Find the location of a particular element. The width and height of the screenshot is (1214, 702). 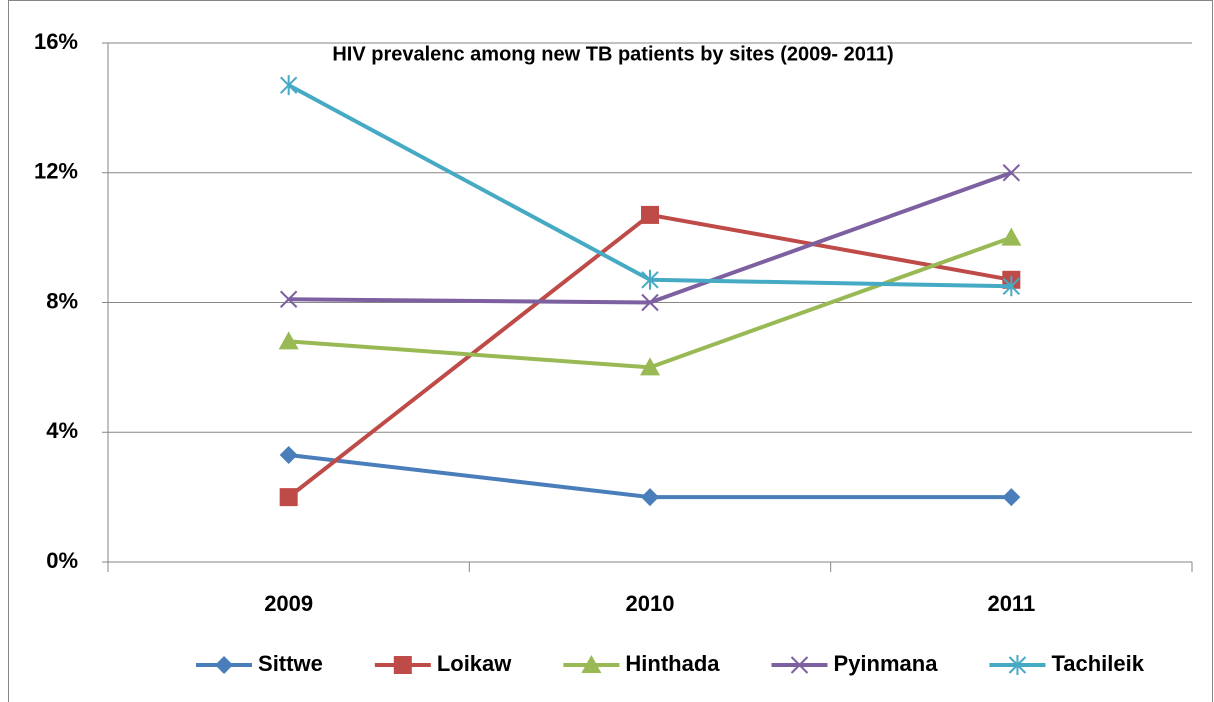

y-tick-label: 0% is located at coordinates (62, 560).